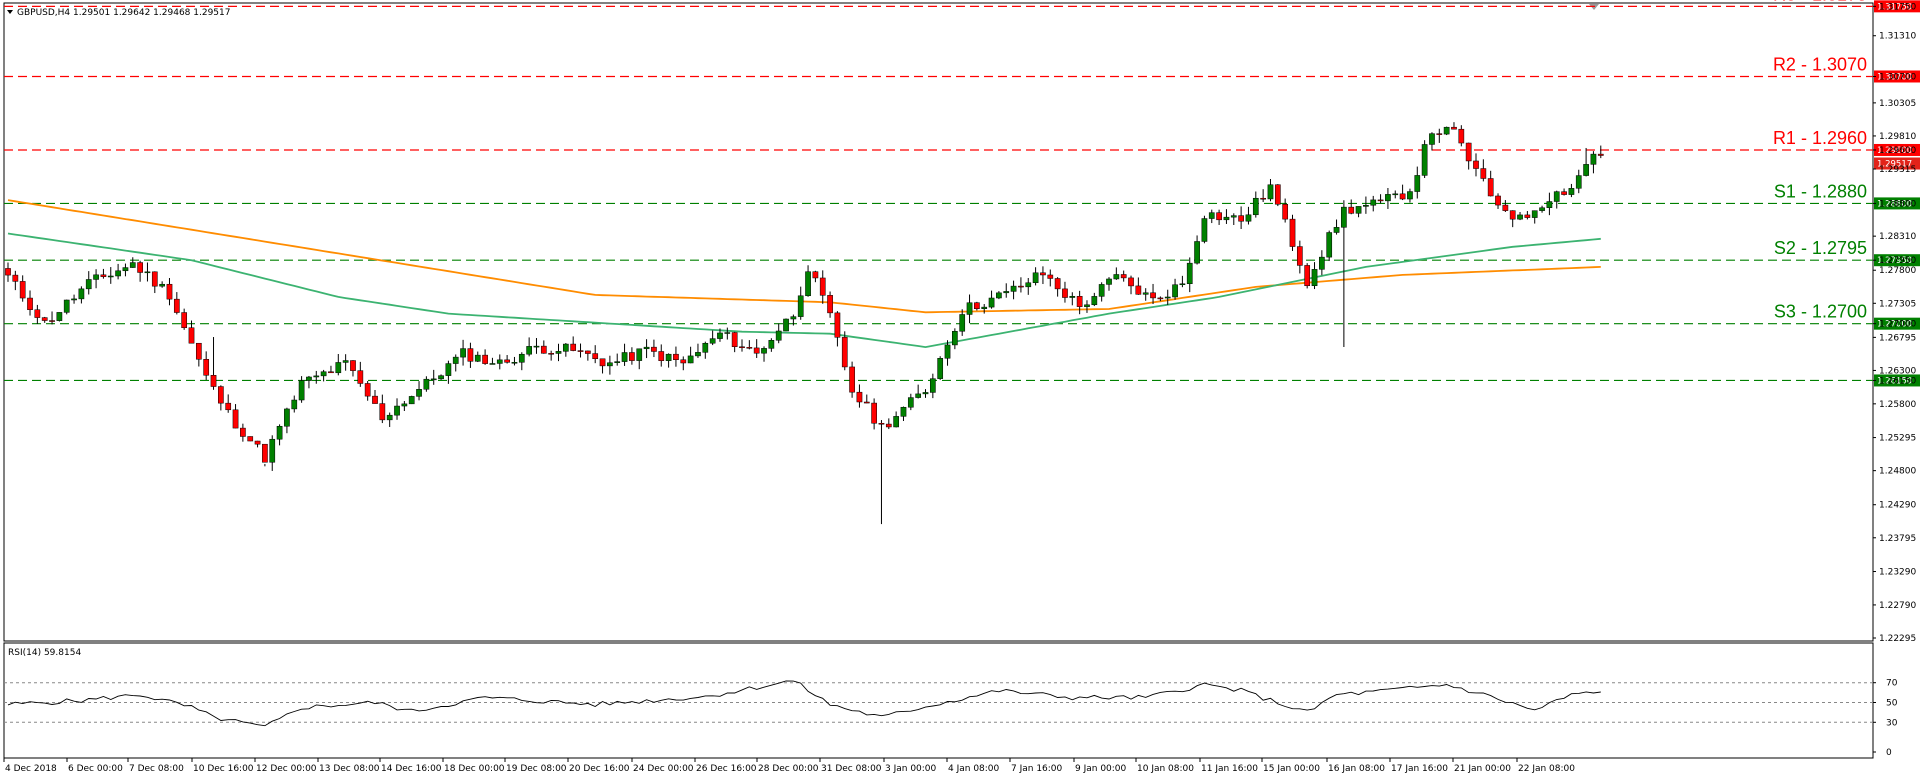 The height and width of the screenshot is (776, 1923). I want to click on x-tick-label: 10 Jan 08:00, so click(1165, 769).